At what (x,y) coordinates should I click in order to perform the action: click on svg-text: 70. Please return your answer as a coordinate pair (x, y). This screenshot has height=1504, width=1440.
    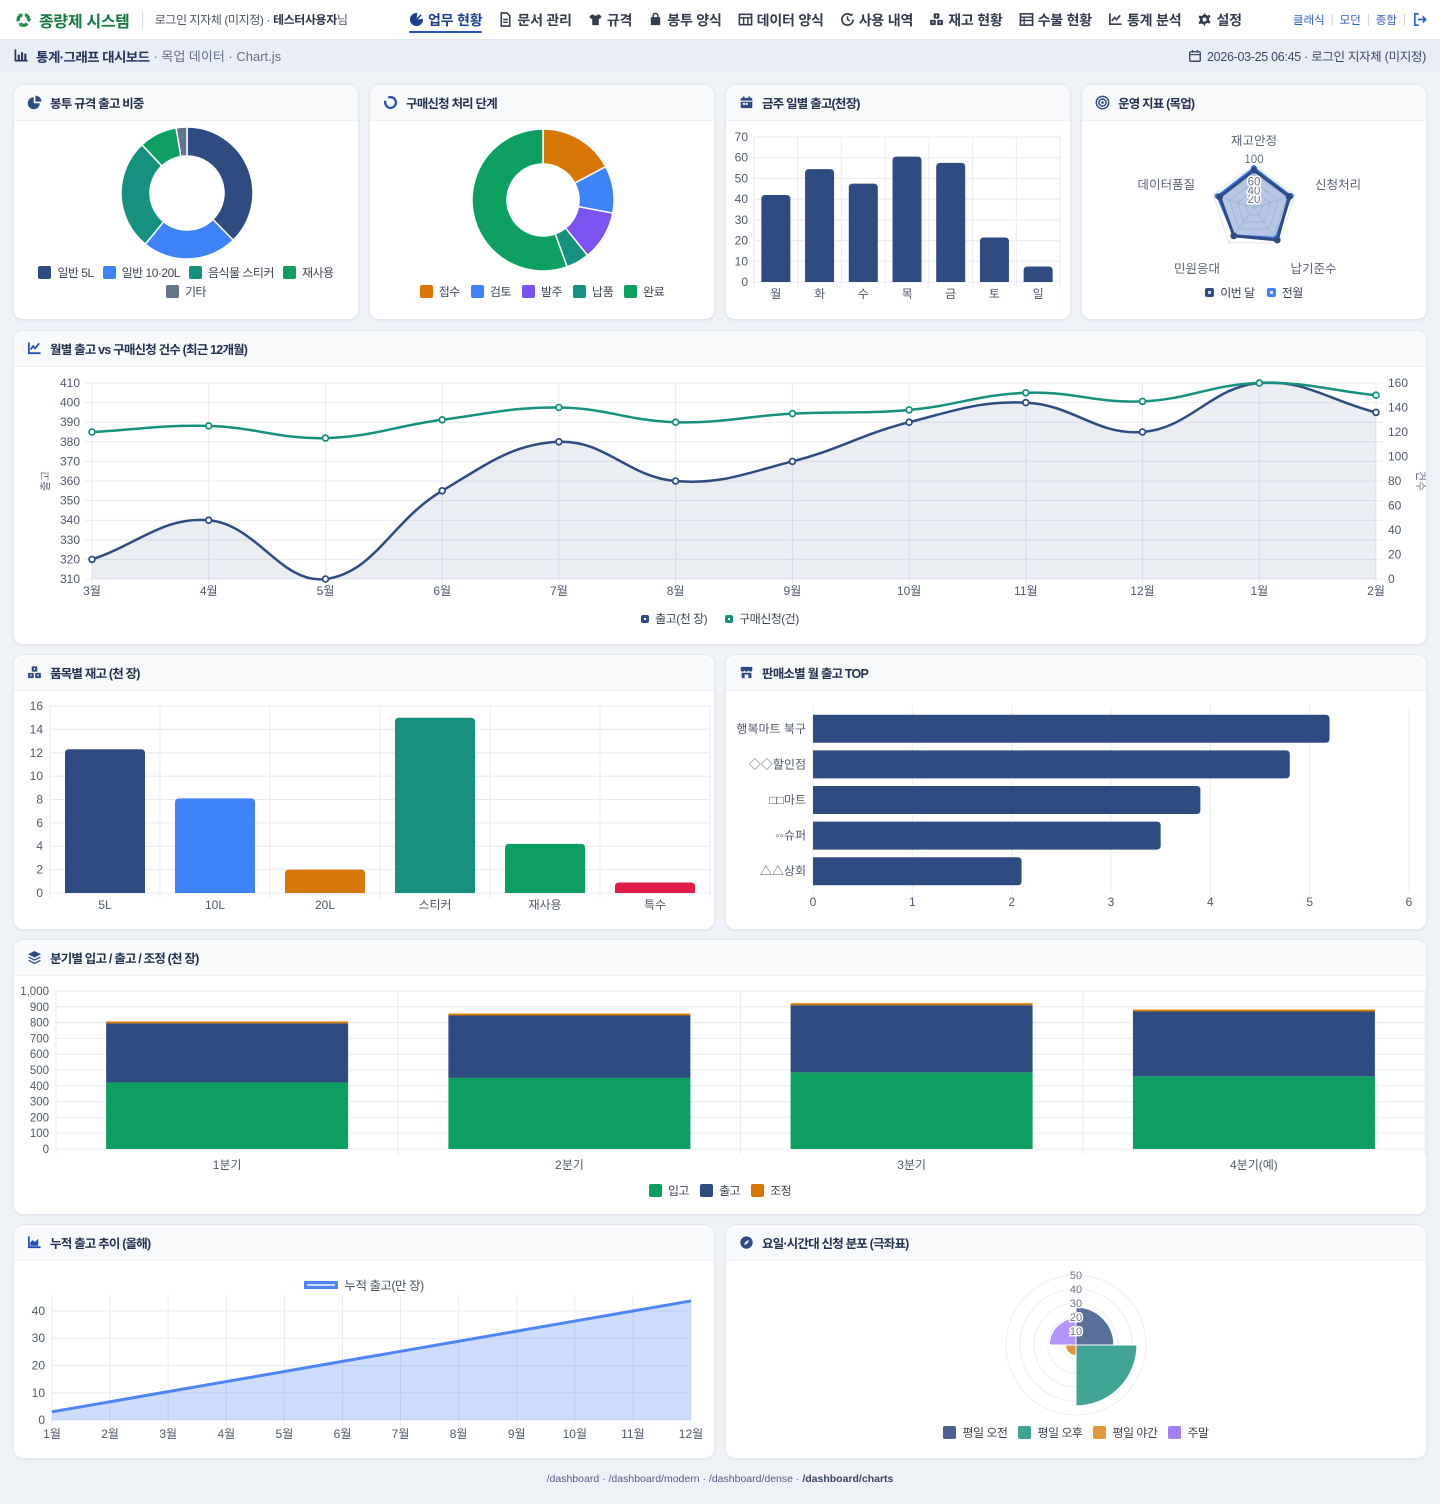
    Looking at the image, I should click on (742, 137).